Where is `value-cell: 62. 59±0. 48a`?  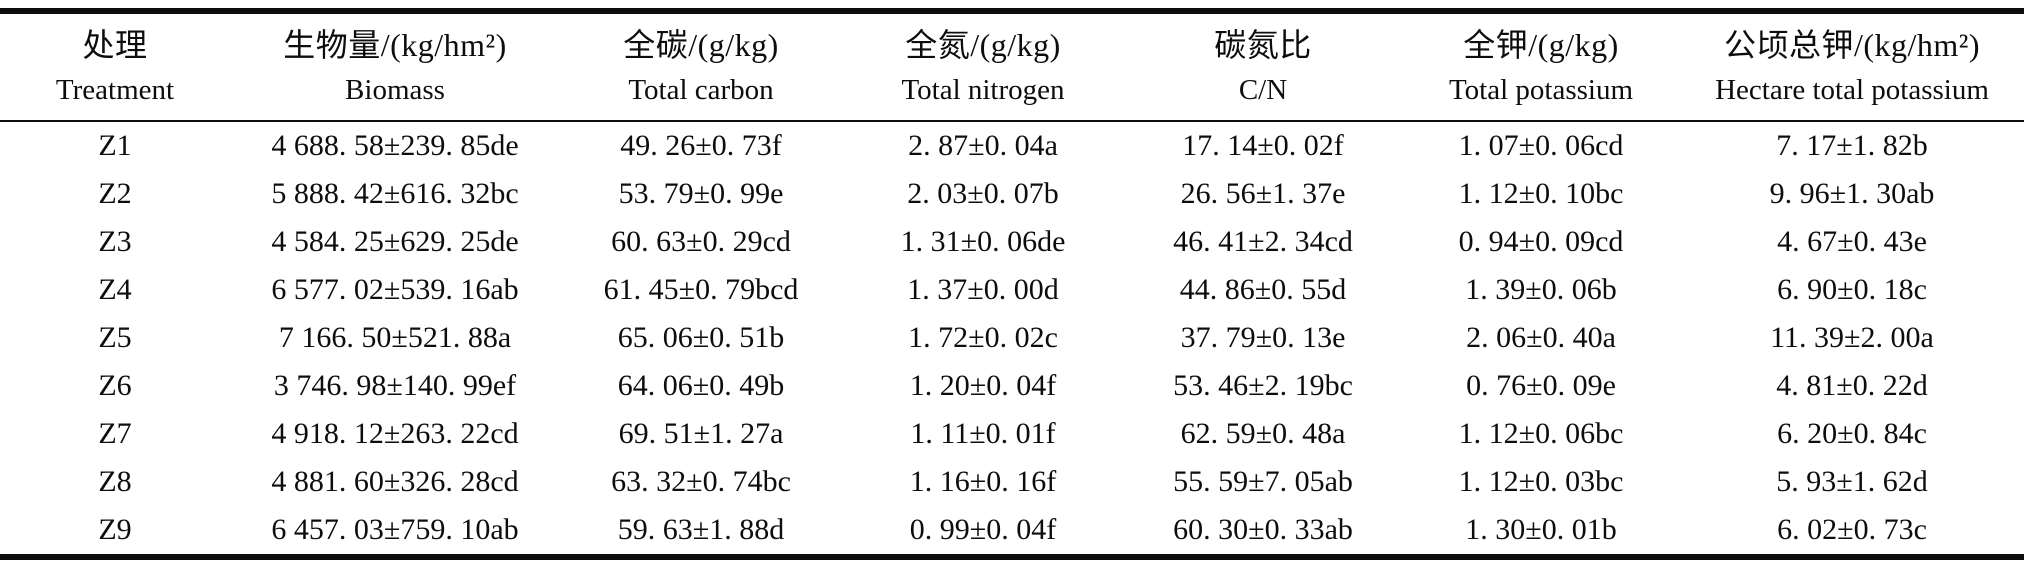
value-cell: 62. 59±0. 48a is located at coordinates (1263, 433).